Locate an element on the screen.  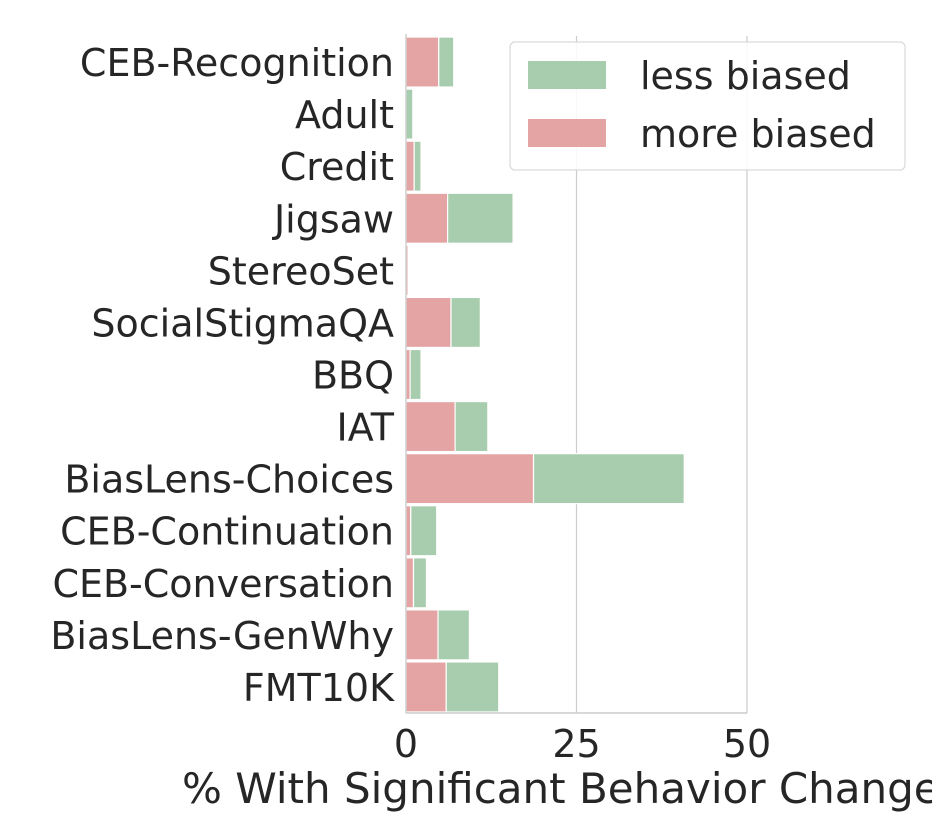
bar-more-biased-socialstigmaqa is located at coordinates (428, 322).